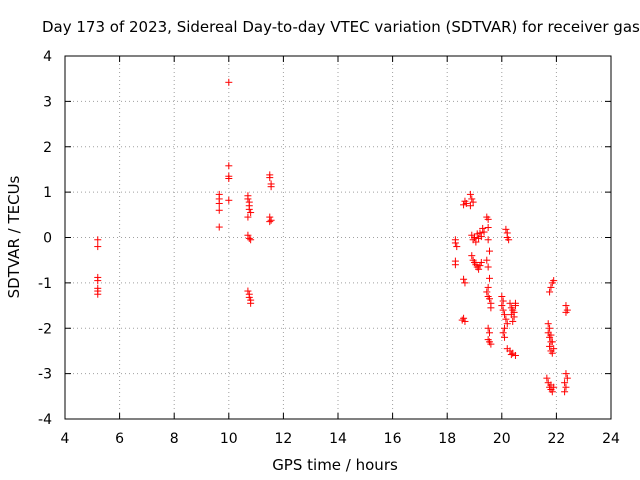  What do you see at coordinates (393, 439) in the screenshot?
I see `x-tick-label: 16` at bounding box center [393, 439].